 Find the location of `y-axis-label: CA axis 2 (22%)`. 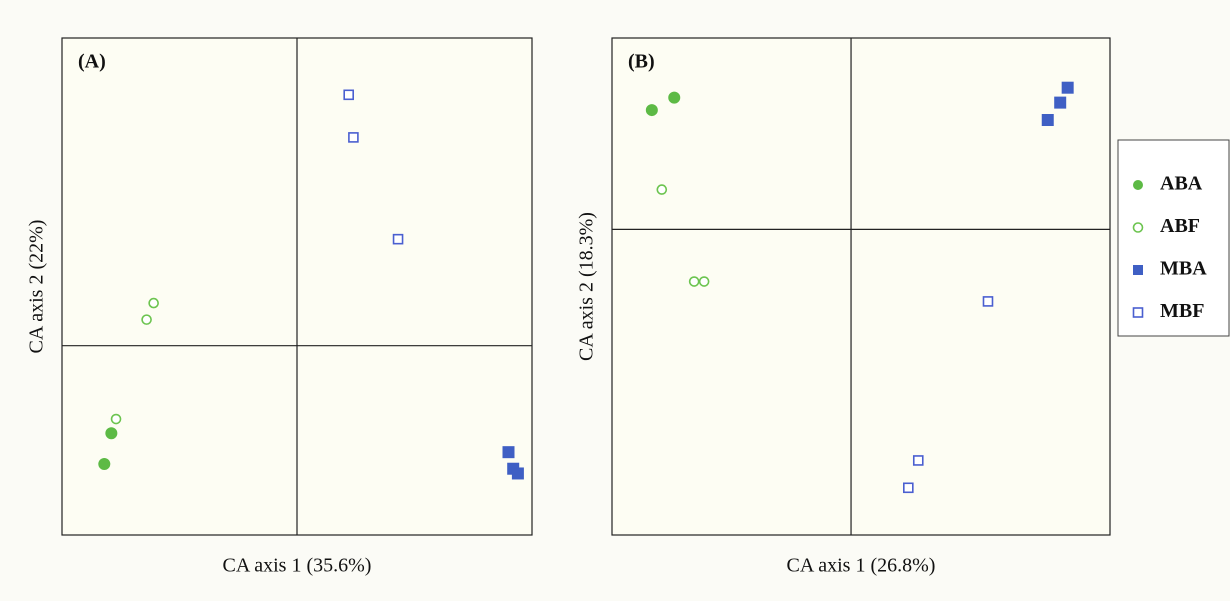

y-axis-label: CA axis 2 (22%) is located at coordinates (37, 287).